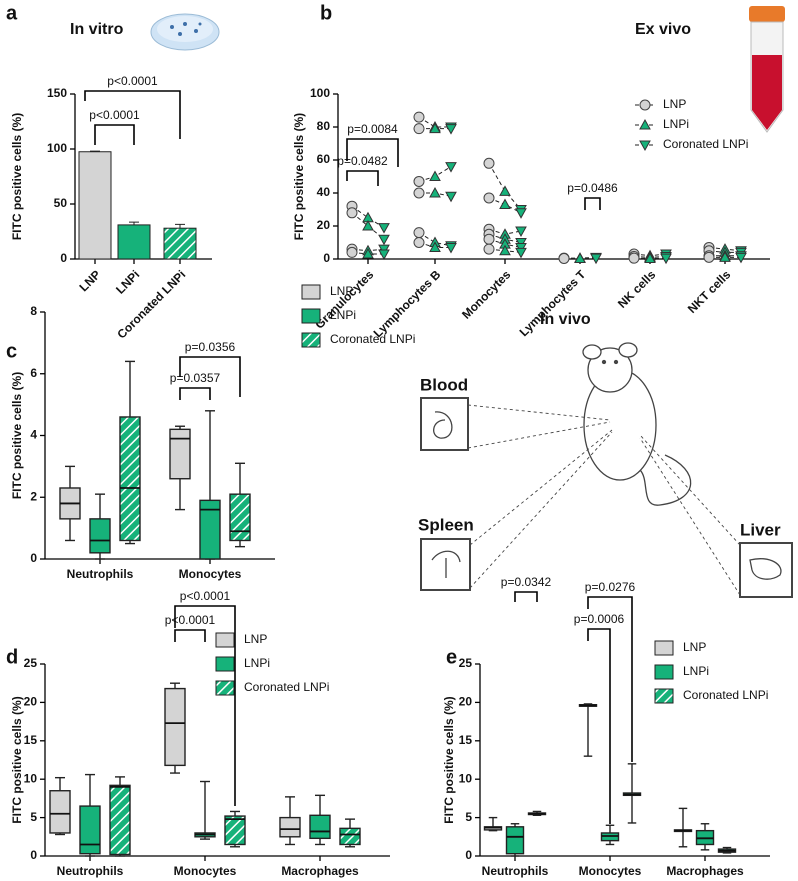  What do you see at coordinates (33, 373) in the screenshot?
I see `y-tick-label: 6` at bounding box center [33, 373].